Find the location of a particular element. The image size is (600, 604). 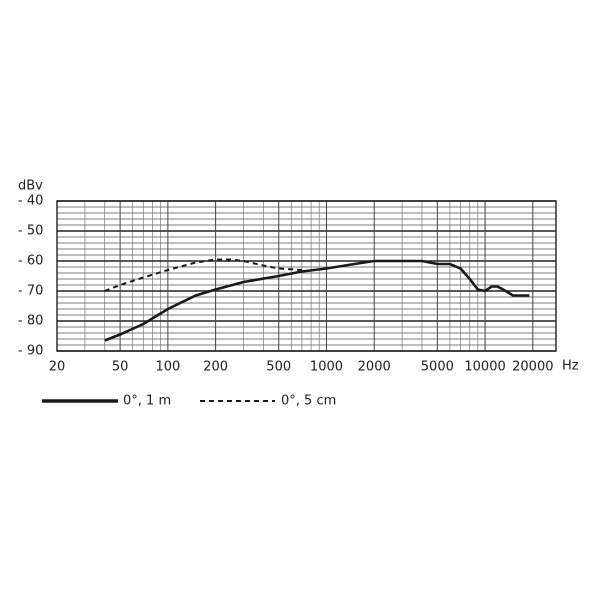

y-tick-label: - 50 is located at coordinates (30, 231).